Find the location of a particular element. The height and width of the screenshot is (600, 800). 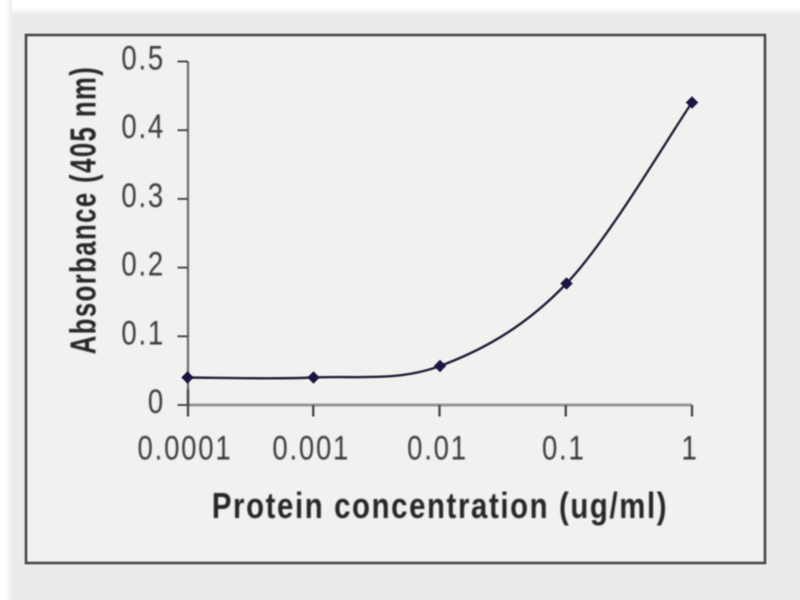

svg-text: 0.3 is located at coordinates (143, 195).